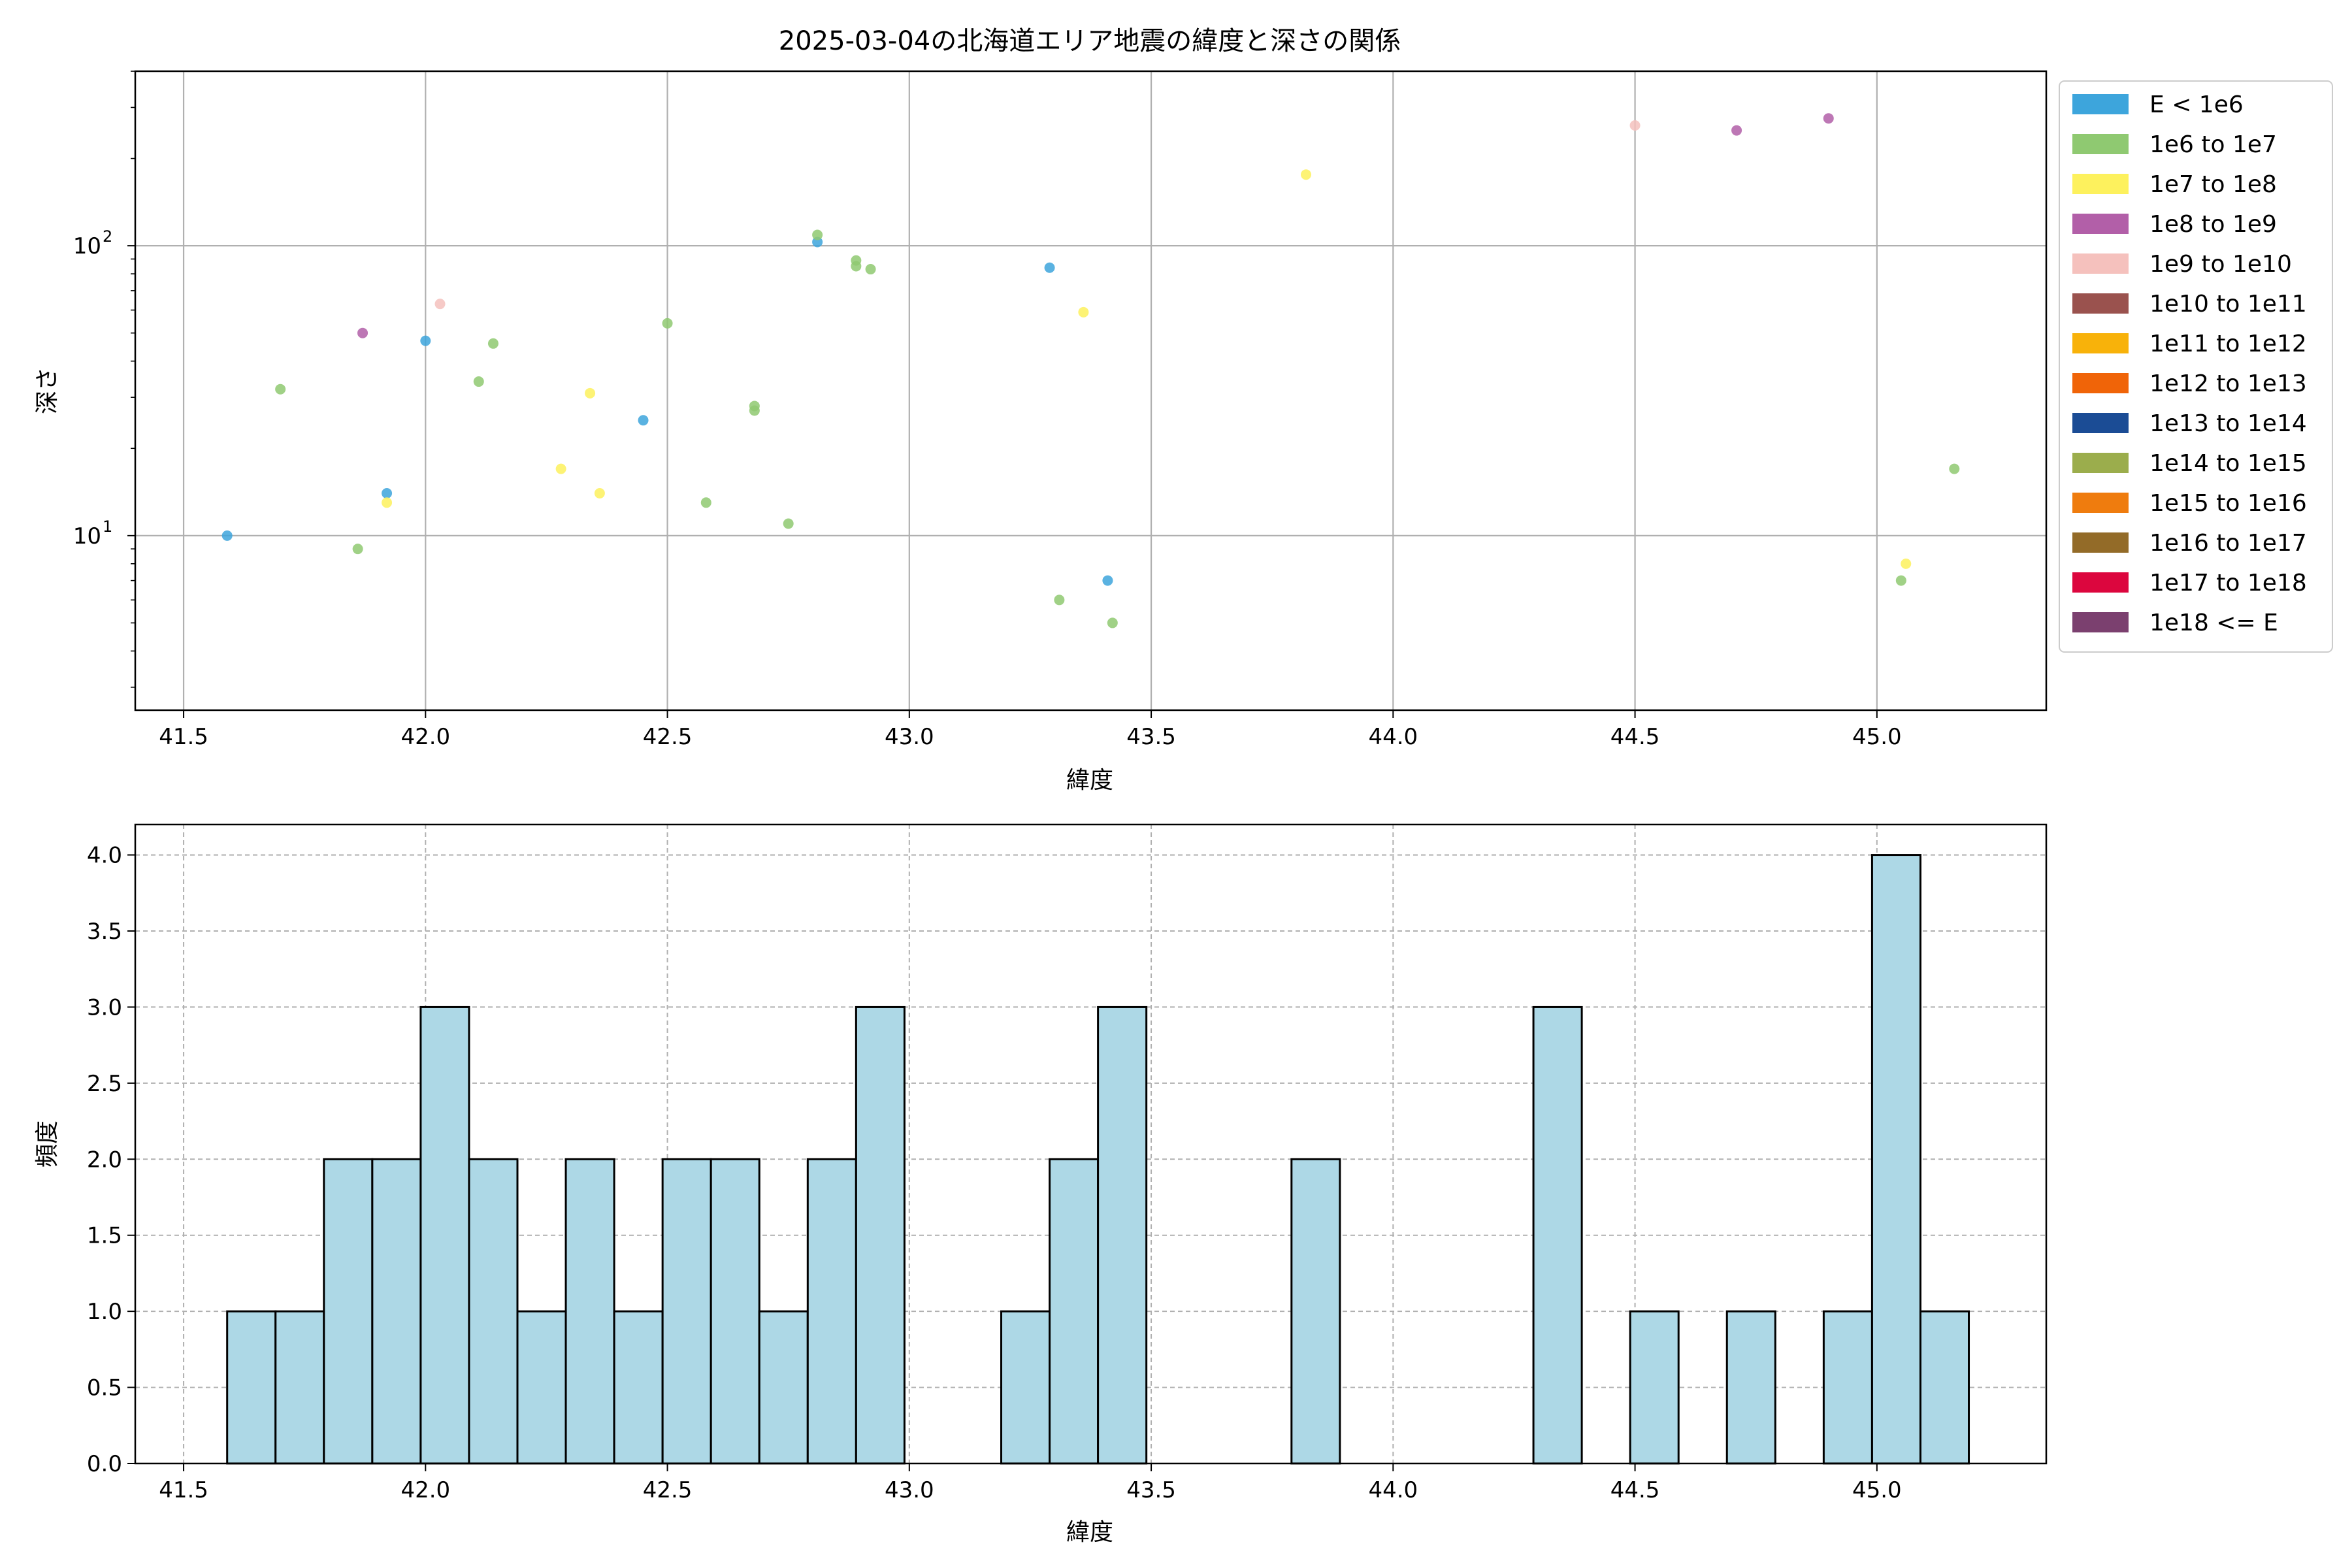  What do you see at coordinates (104, 932) in the screenshot?
I see `histogram-y-tick-label: 3.5` at bounding box center [104, 932].